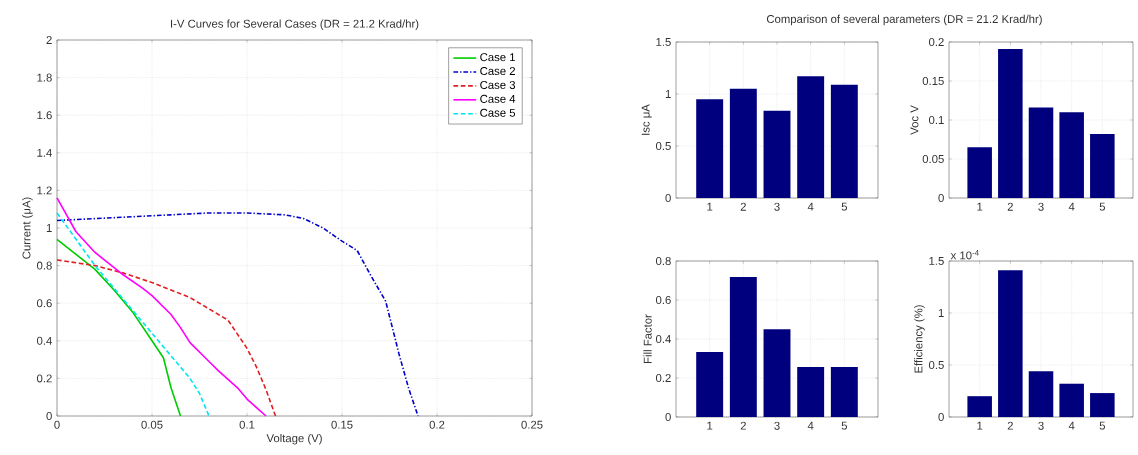  Describe the element at coordinates (933, 159) in the screenshot. I see `y-tick-label: 0.05` at that location.